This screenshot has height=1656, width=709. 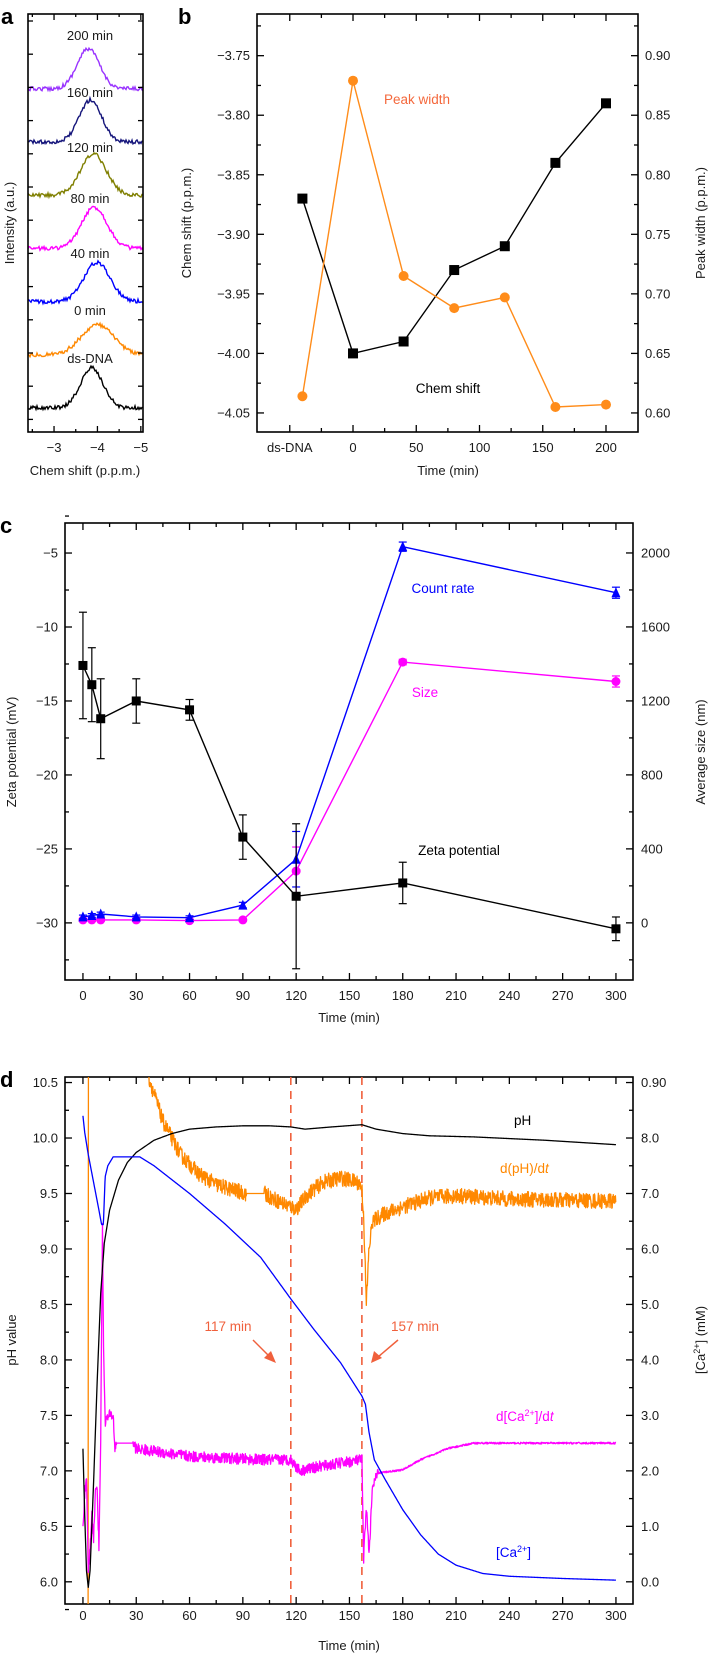 What do you see at coordinates (700, 223) in the screenshot?
I see `panel-b-y2-axis-title: Peak width (p.p.m.)` at bounding box center [700, 223].